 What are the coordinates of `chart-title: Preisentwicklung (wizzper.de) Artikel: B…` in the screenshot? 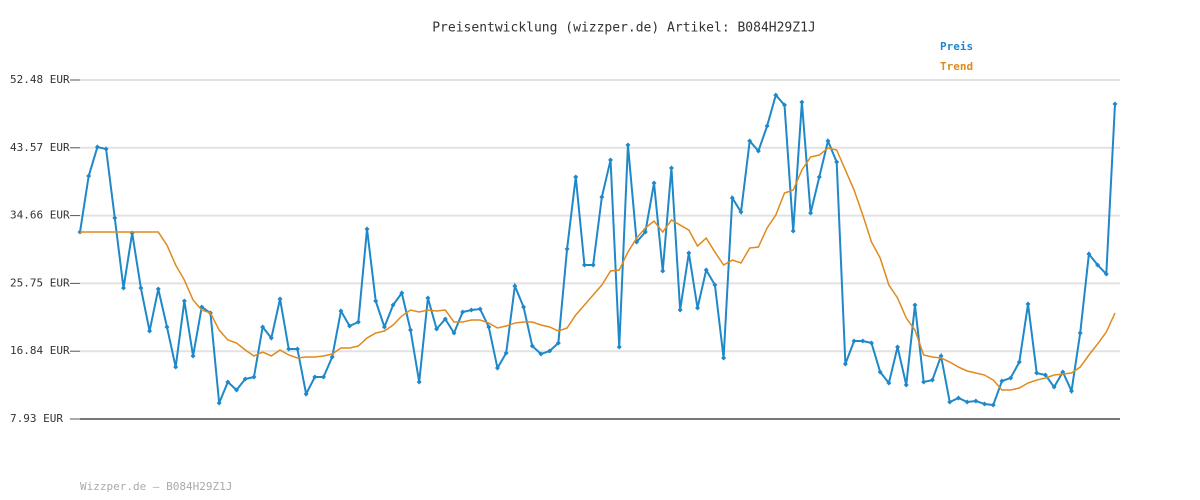 It's located at (624, 28).